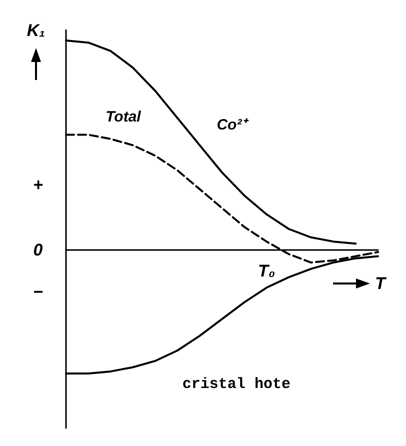 The width and height of the screenshot is (406, 446). I want to click on series-label: Total, so click(124, 117).